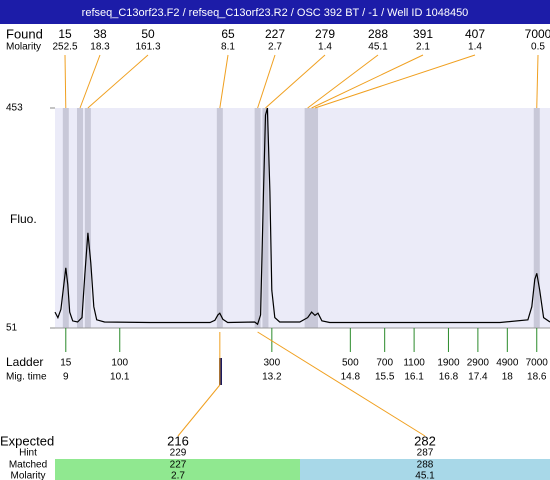 Image resolution: width=550 pixels, height=480 pixels. Describe the element at coordinates (384, 363) in the screenshot. I see `ladder-value: 700` at that location.